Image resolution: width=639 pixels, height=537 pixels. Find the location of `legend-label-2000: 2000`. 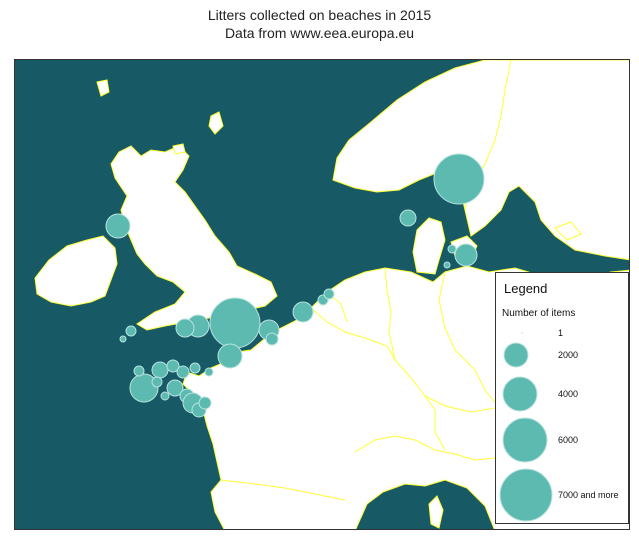

legend-label-2000: 2000 is located at coordinates (568, 355).